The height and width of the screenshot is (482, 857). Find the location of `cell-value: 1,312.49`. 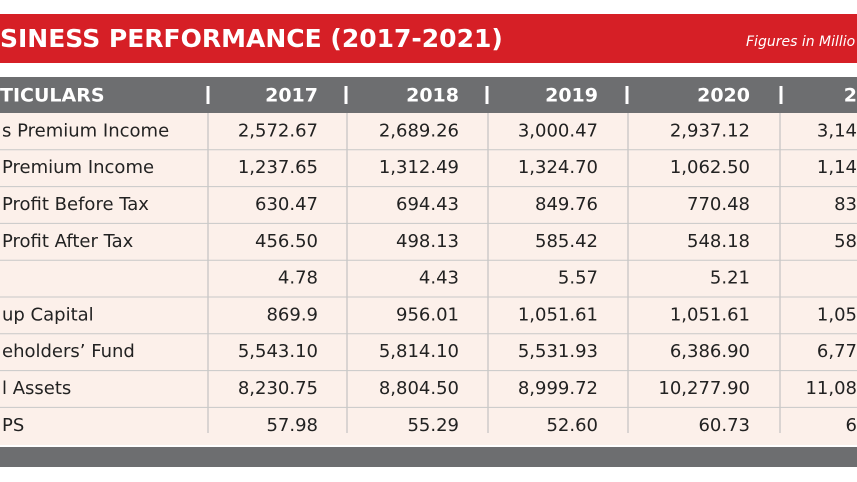

cell-value: 1,312.49 is located at coordinates (419, 167).